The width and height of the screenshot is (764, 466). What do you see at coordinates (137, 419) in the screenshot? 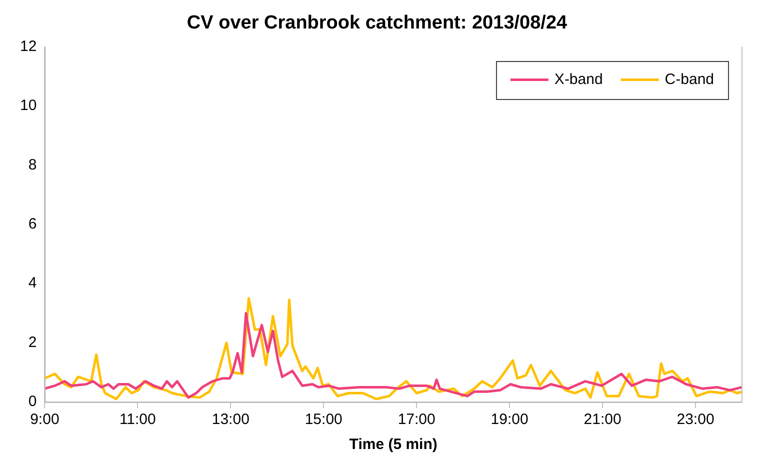
I see `x-tick-label: 11:00` at bounding box center [137, 419].